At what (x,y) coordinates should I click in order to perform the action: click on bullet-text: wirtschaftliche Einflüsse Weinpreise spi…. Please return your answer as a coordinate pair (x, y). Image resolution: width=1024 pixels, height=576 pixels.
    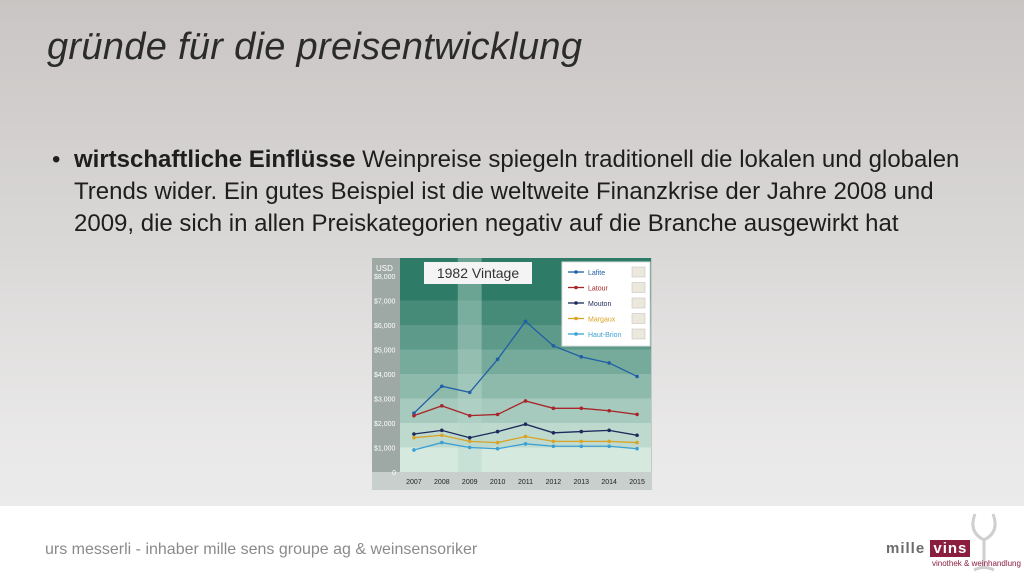
    Looking at the image, I should click on (523, 192).